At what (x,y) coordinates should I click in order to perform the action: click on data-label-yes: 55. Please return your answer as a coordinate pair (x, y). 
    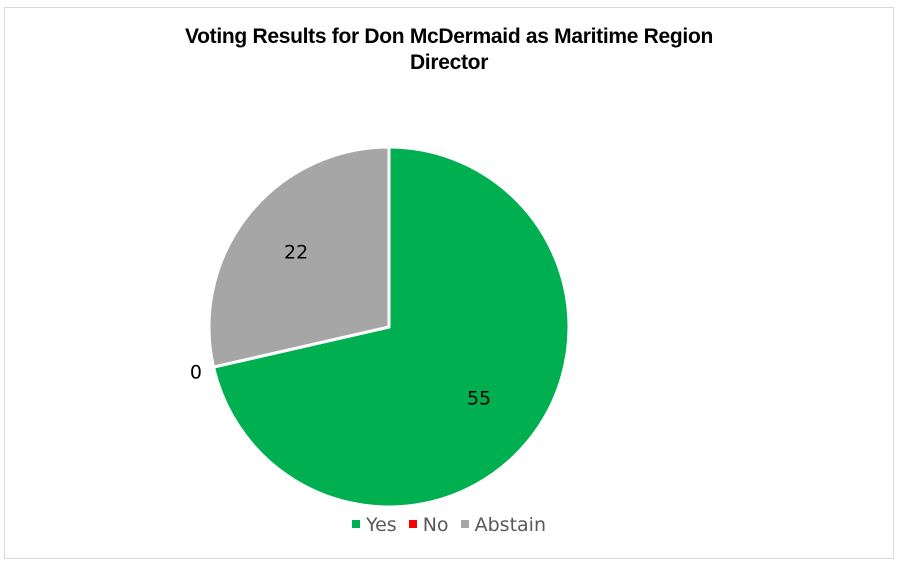
    Looking at the image, I should click on (479, 398).